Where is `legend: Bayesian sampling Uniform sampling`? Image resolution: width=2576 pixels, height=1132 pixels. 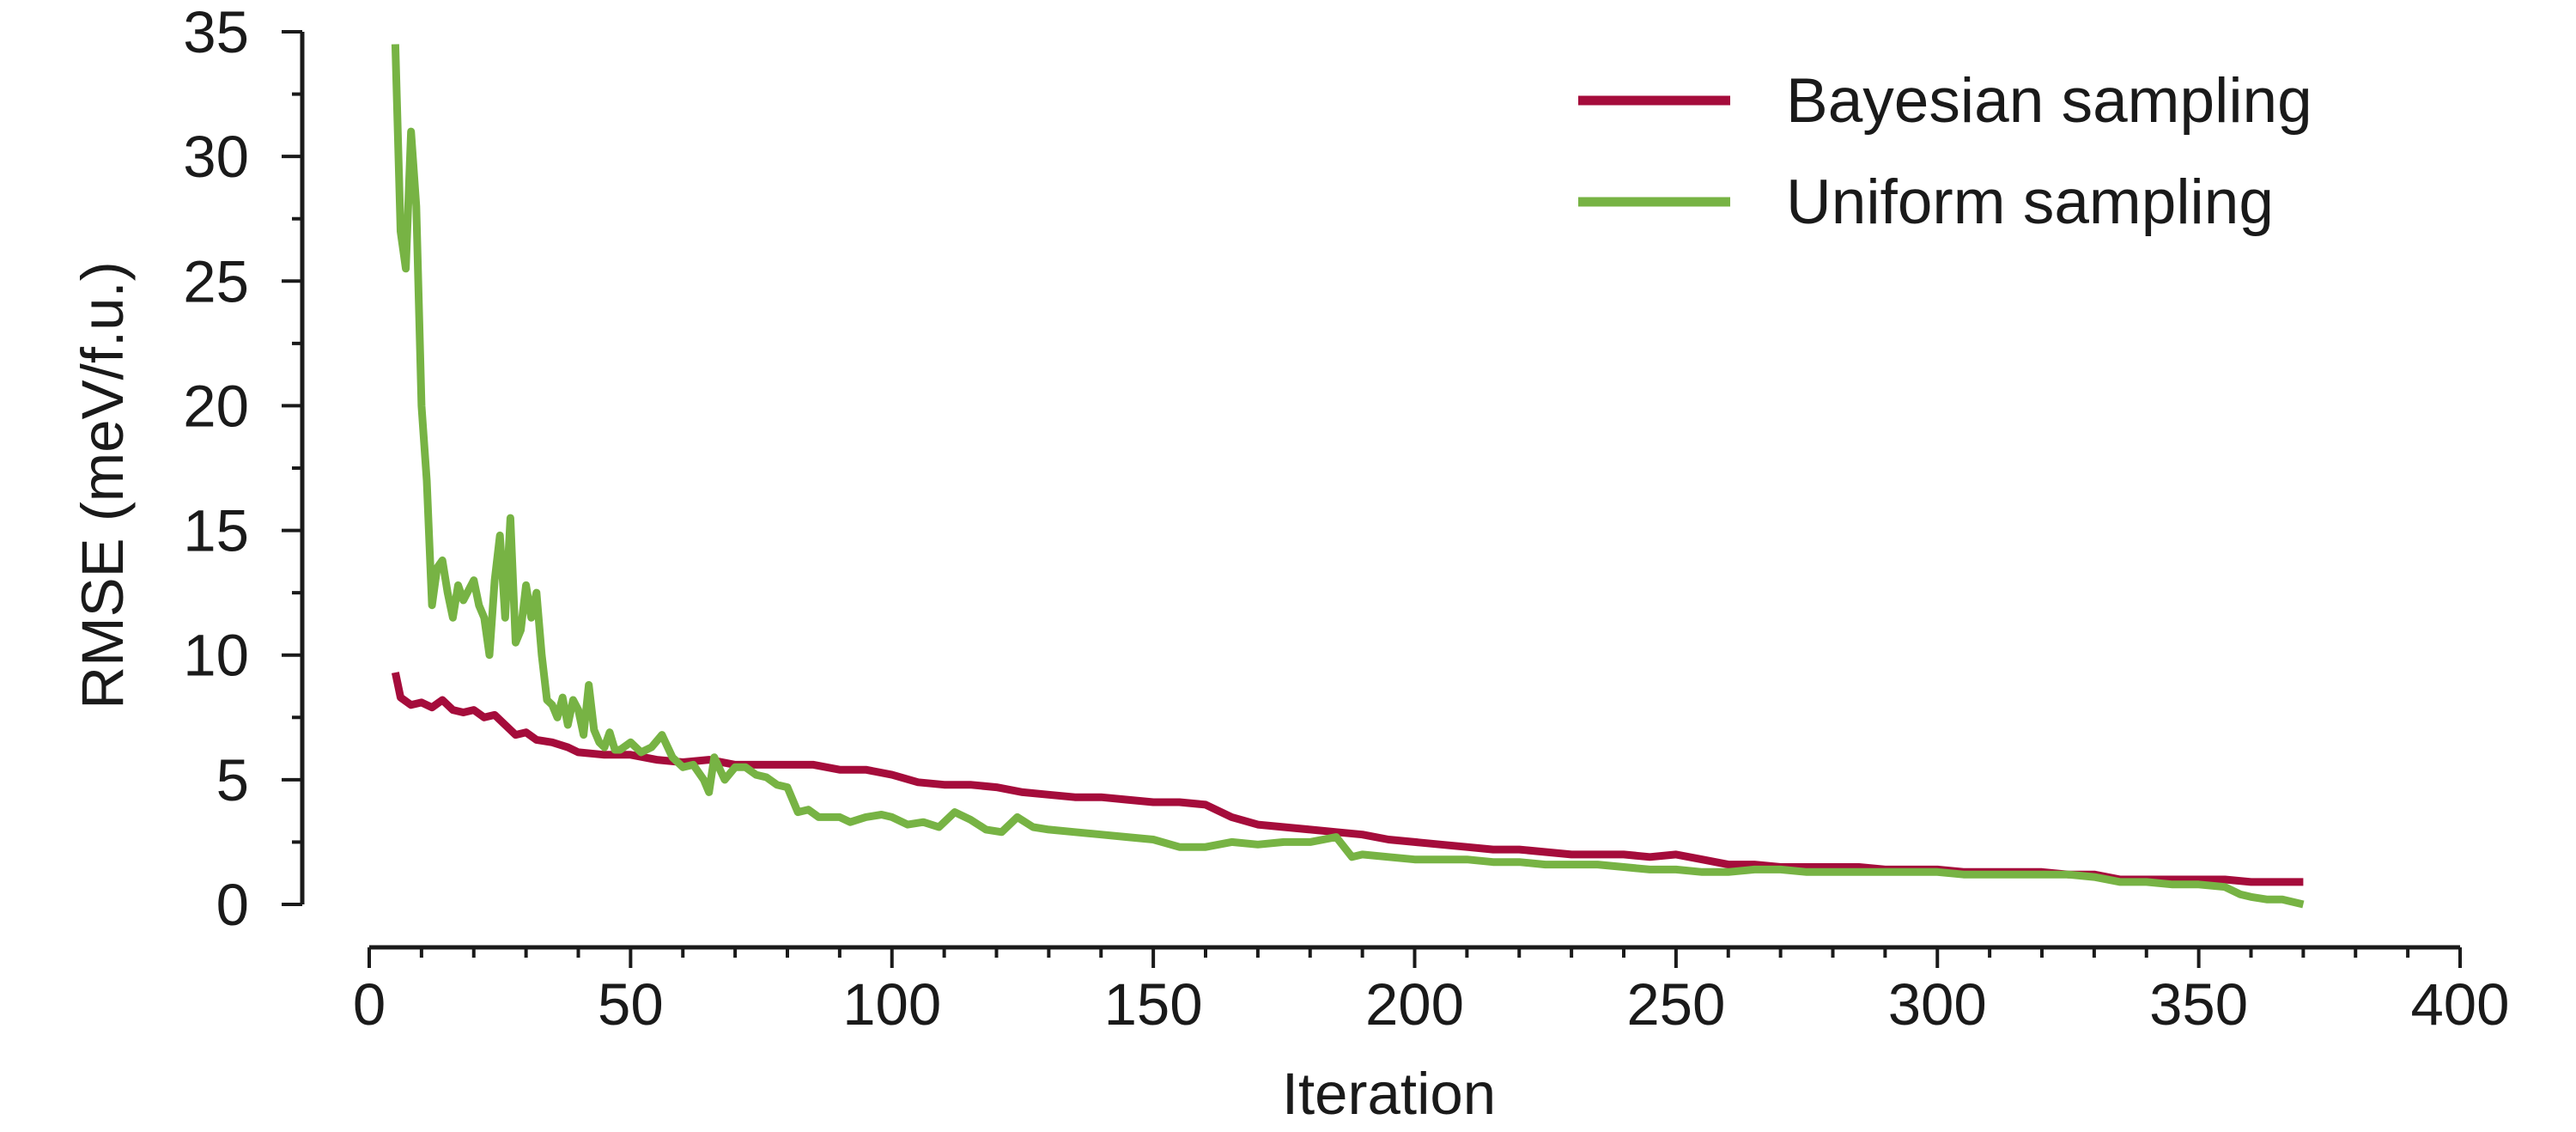
legend: Bayesian sampling Uniform sampling is located at coordinates (1945, 152).